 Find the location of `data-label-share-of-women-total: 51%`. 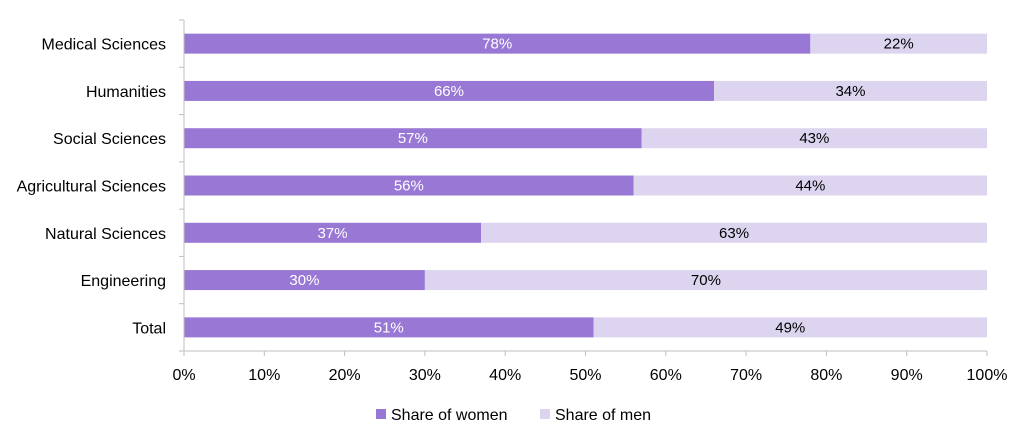

data-label-share-of-women-total: 51% is located at coordinates (389, 327).